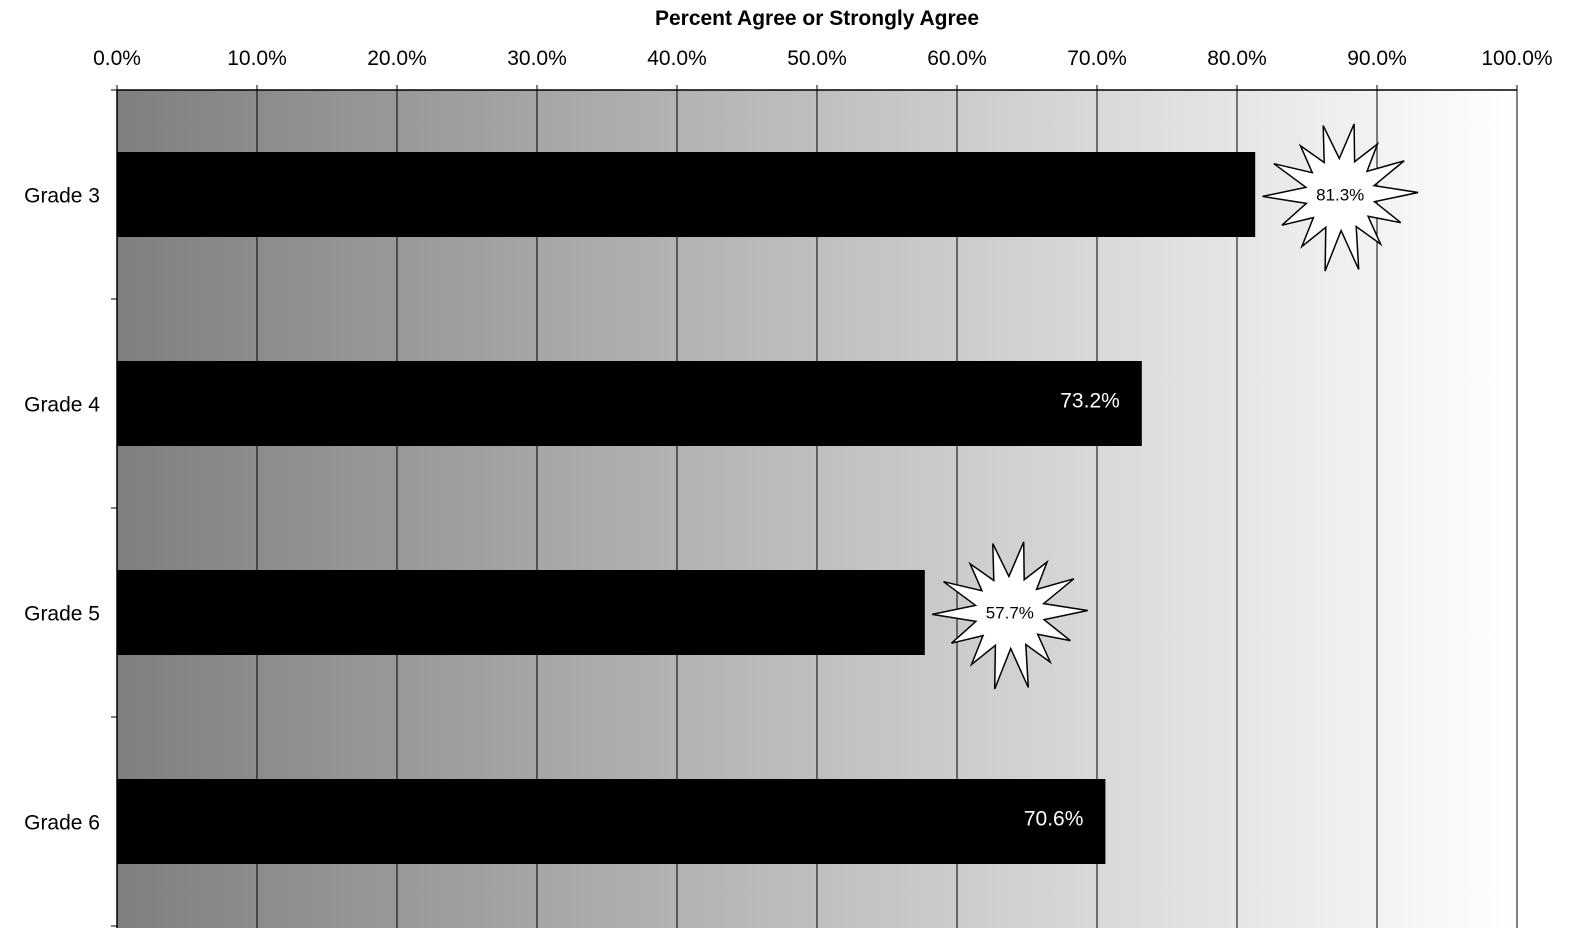 The image size is (1571, 928). Describe the element at coordinates (62, 405) in the screenshot. I see `category-label: Grade 4` at that location.